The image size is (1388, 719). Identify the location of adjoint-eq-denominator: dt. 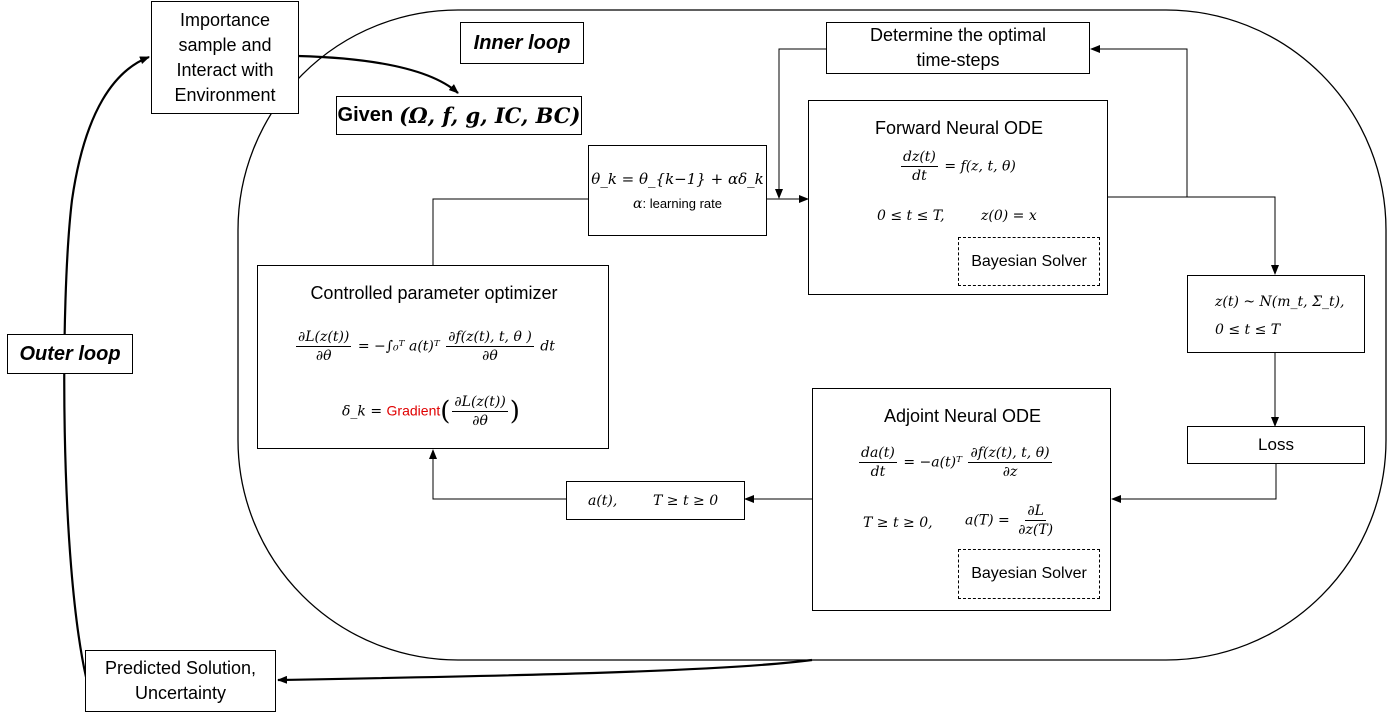
(878, 472).